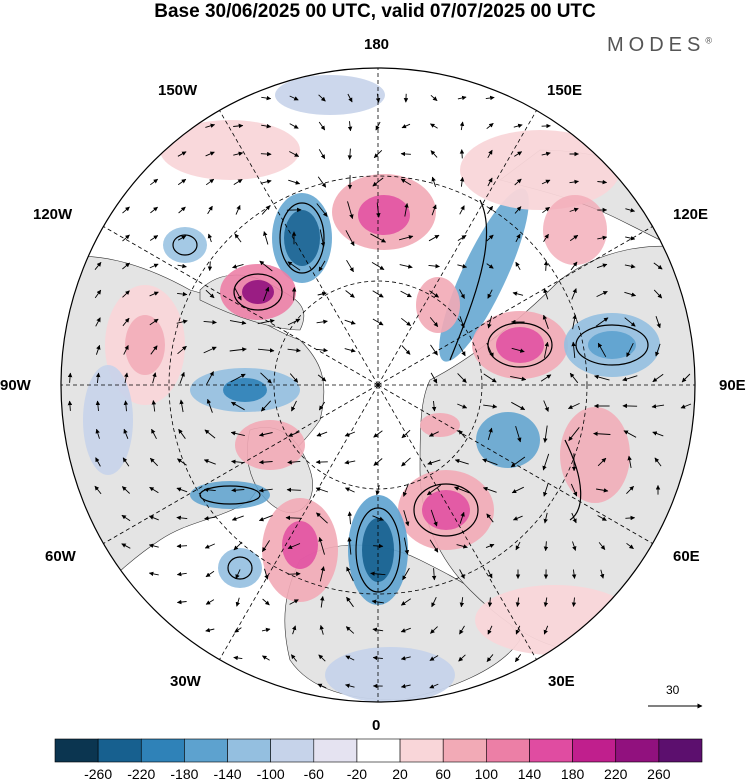 This screenshot has width=750, height=783. I want to click on lon-label-180: 180, so click(377, 44).